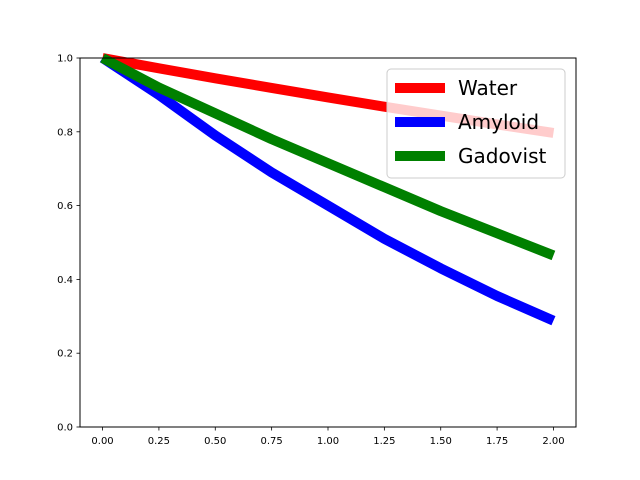 The width and height of the screenshot is (640, 480). Describe the element at coordinates (497, 441) in the screenshot. I see `x-tick-label: 1.75` at that location.